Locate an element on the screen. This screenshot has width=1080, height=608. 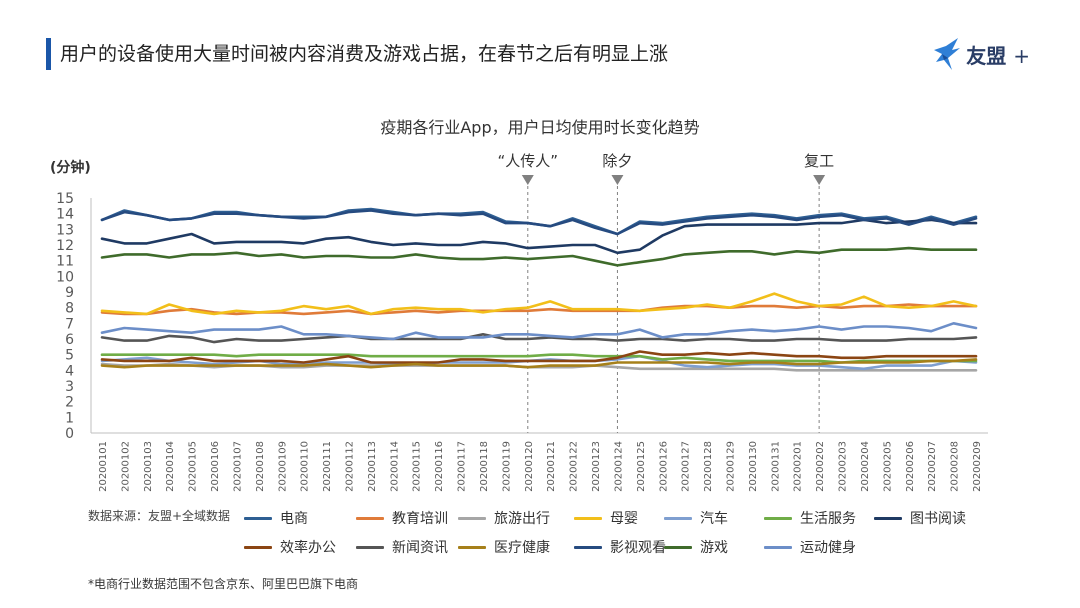
y-tick-label: 11 is located at coordinates (65, 262).